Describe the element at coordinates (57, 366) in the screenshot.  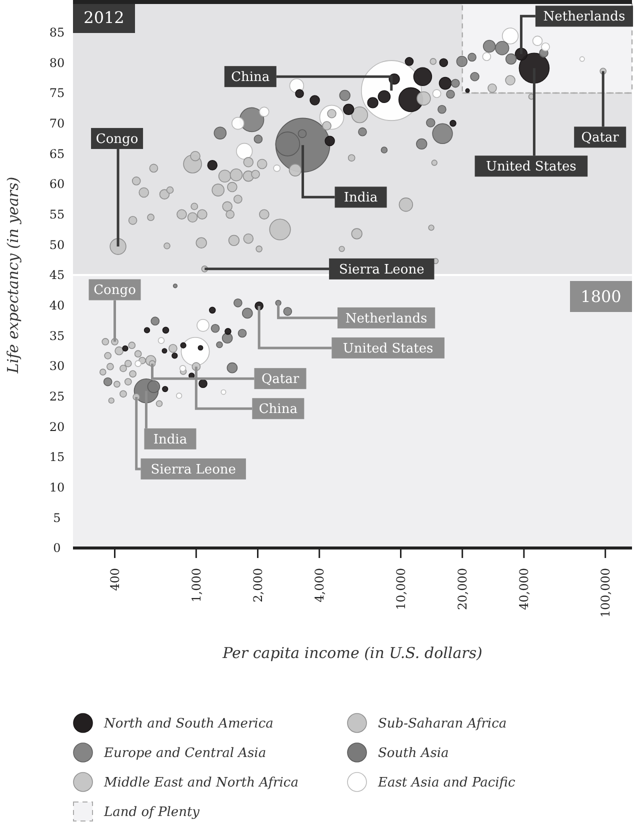
I see `y-tick-label: 30` at that location.